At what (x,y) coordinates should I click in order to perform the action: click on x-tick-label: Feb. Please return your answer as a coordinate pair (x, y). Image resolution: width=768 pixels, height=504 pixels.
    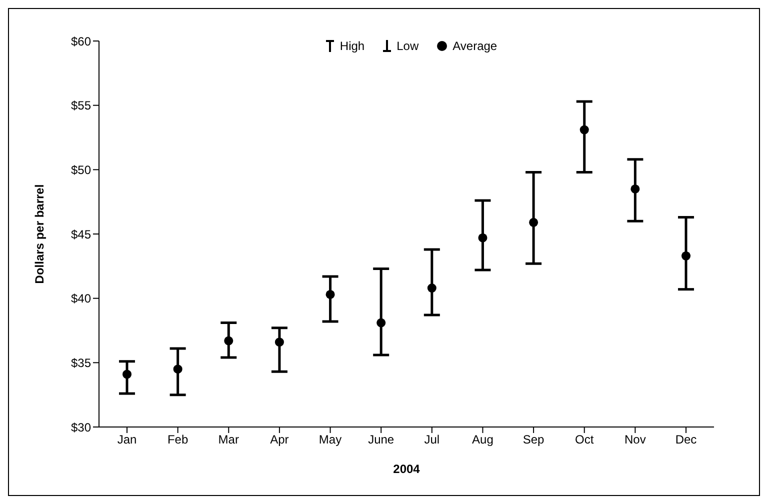
    Looking at the image, I should click on (177, 439).